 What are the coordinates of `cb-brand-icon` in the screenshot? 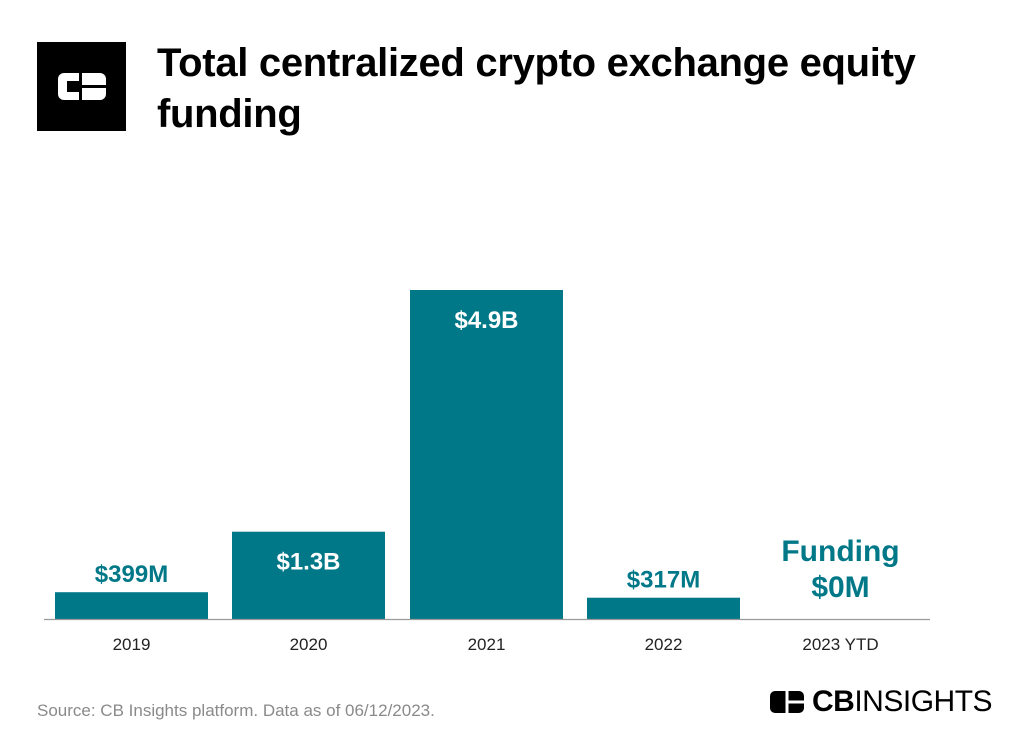 It's located at (787, 702).